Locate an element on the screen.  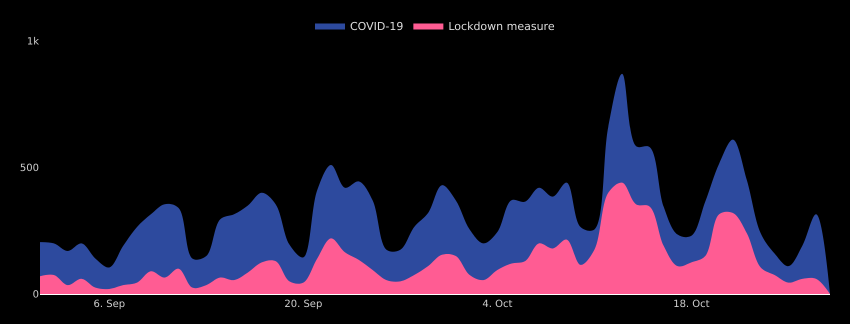
legend-label: Lockdown measure is located at coordinates (501, 26).